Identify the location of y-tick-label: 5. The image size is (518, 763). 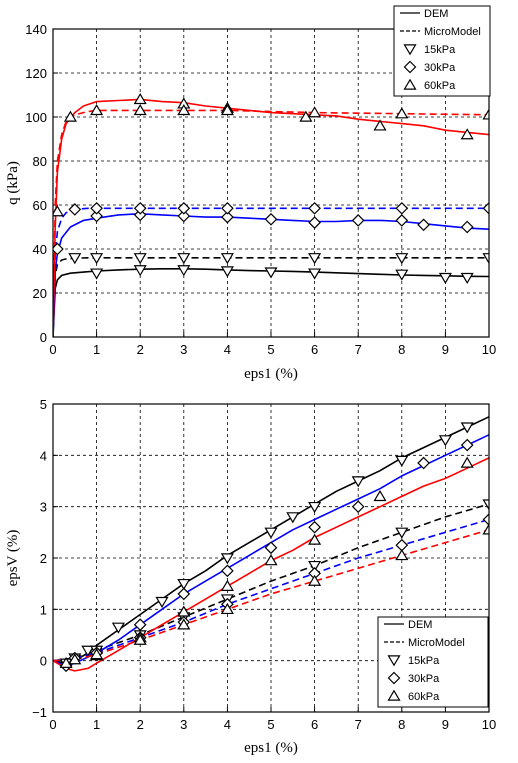
(43, 404).